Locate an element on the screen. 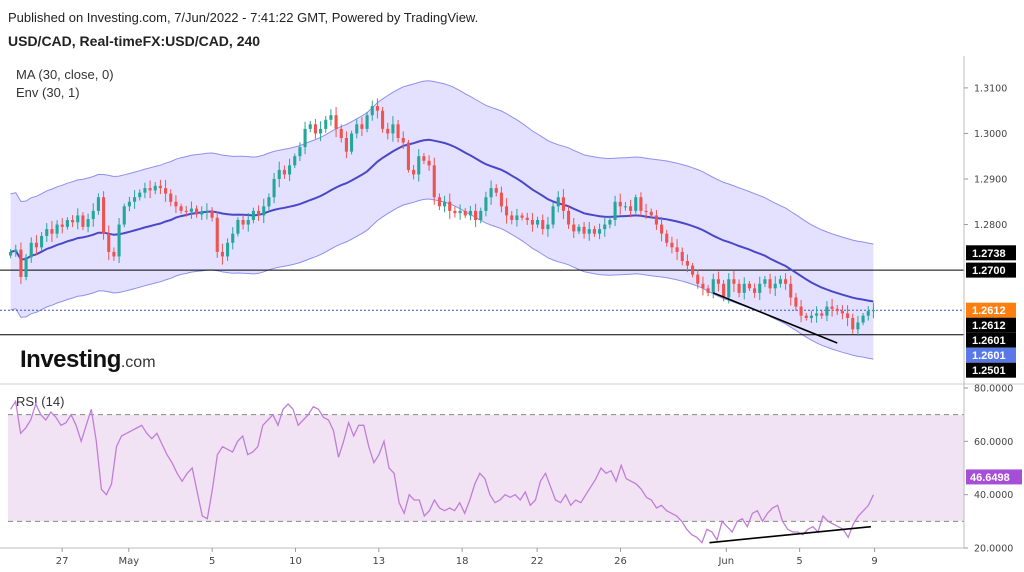 The image size is (1024, 572). rsi-legend: RSI (14) is located at coordinates (40, 401).